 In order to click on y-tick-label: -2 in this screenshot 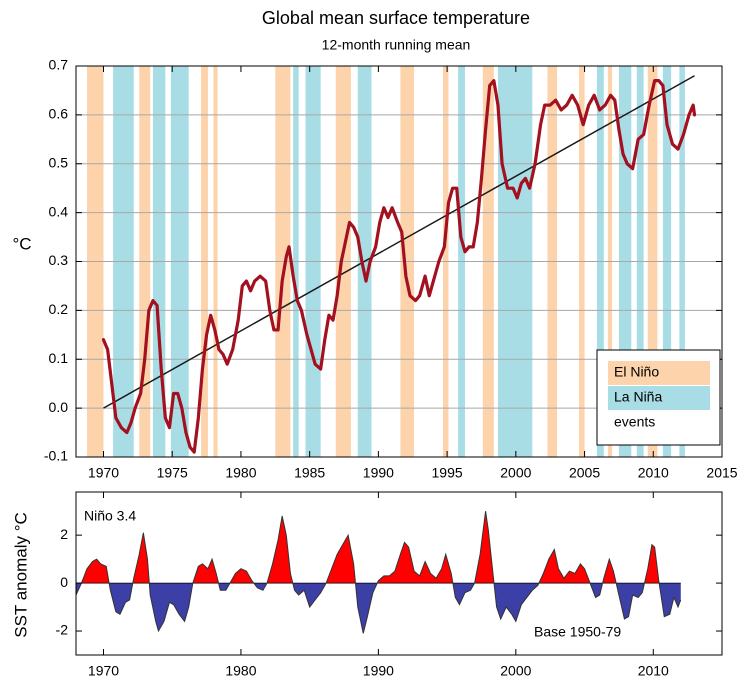, I will do `click(62, 630)`.